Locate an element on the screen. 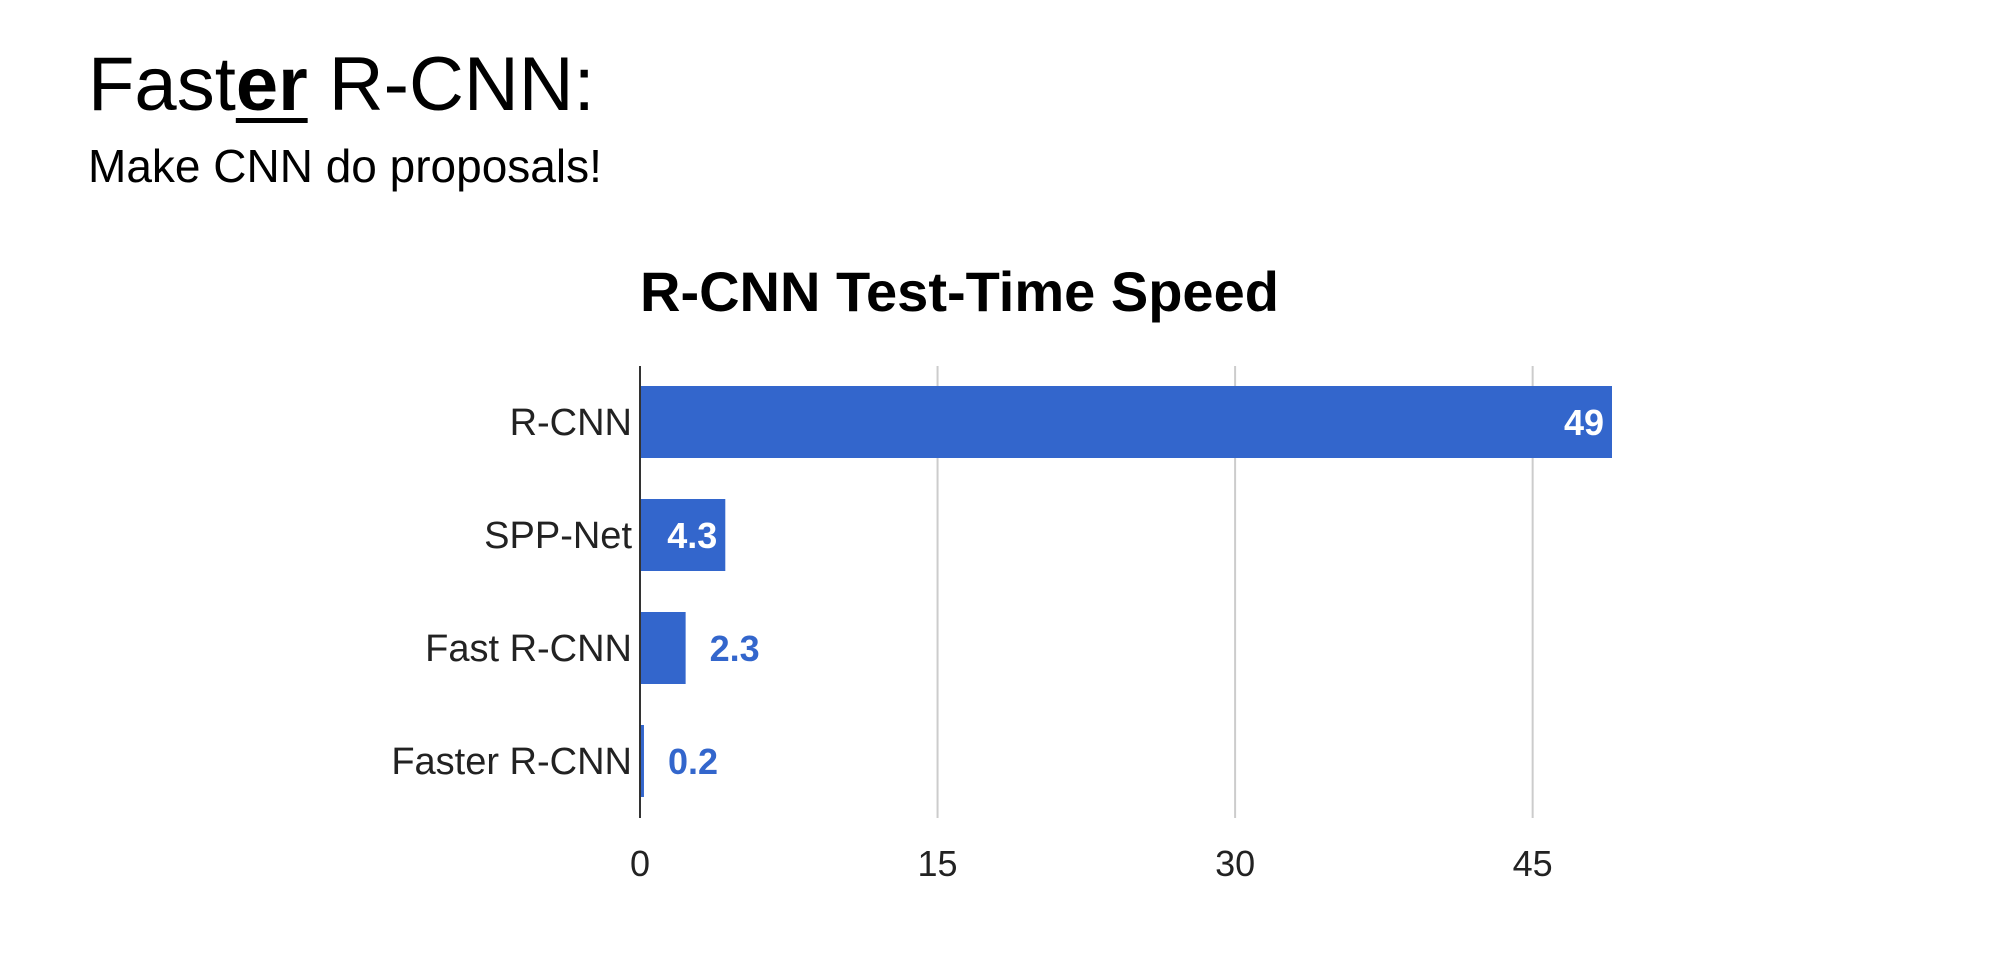  slide-title-prefix: Fast is located at coordinates (162, 84).